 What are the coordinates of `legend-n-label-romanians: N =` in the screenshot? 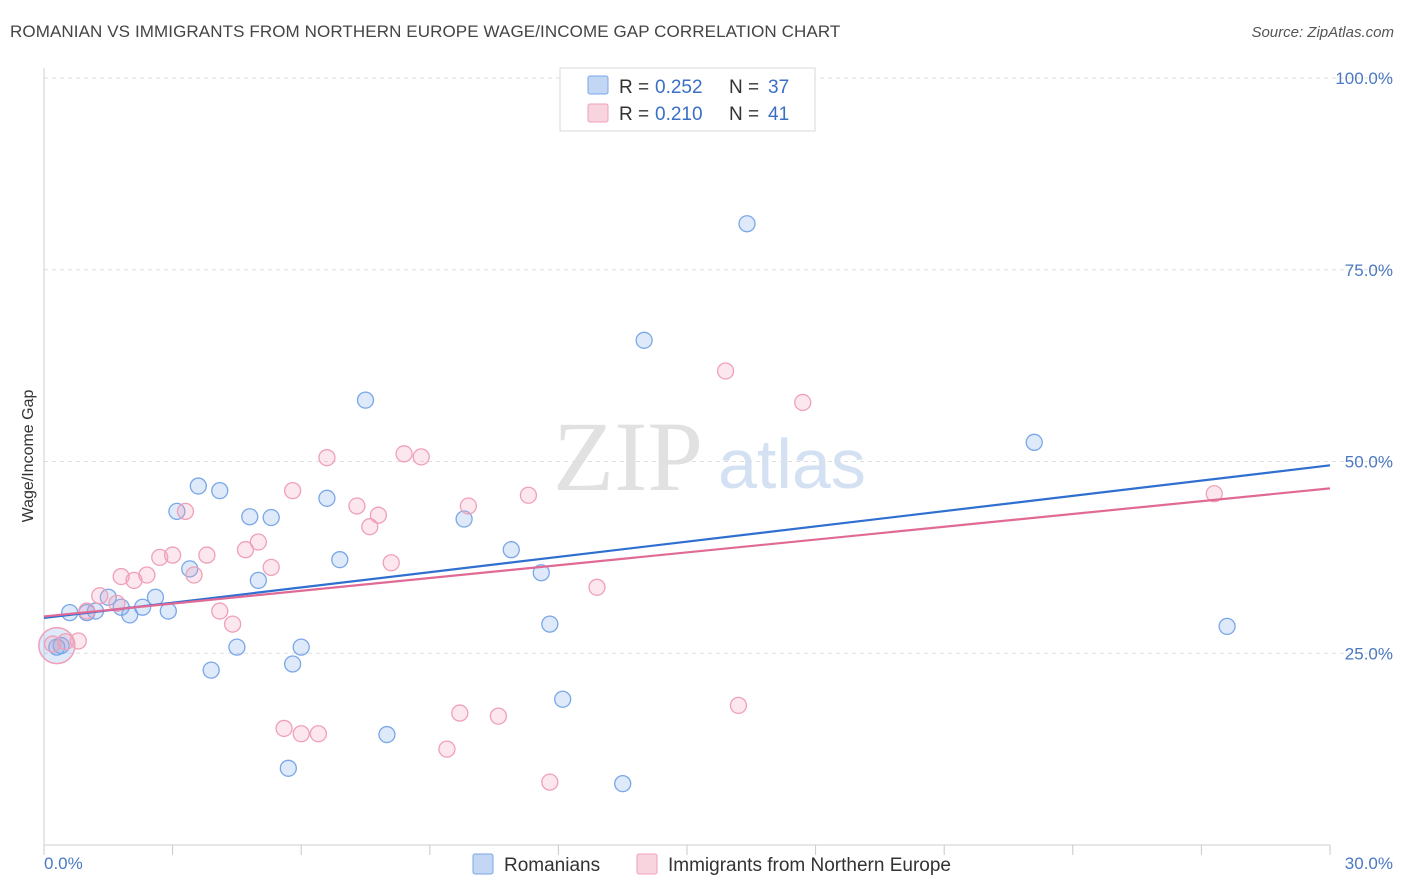 It's located at (744, 87).